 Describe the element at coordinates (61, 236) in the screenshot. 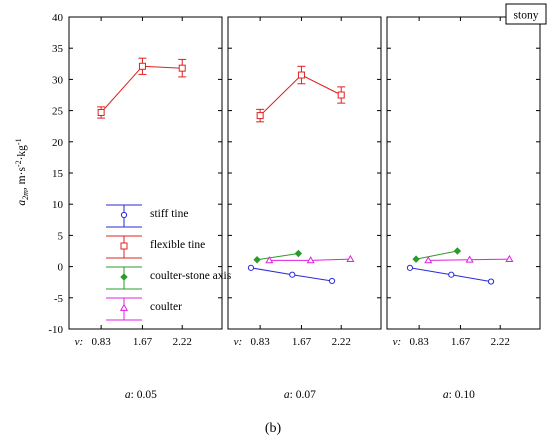

I see `y-tick-label: 5` at that location.